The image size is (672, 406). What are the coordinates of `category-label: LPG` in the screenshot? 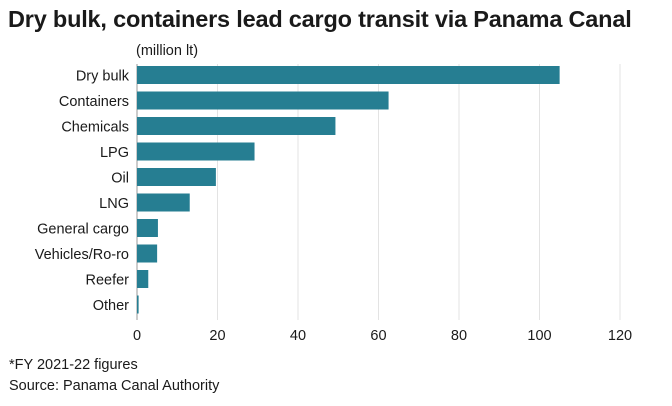 It's located at (114, 153).